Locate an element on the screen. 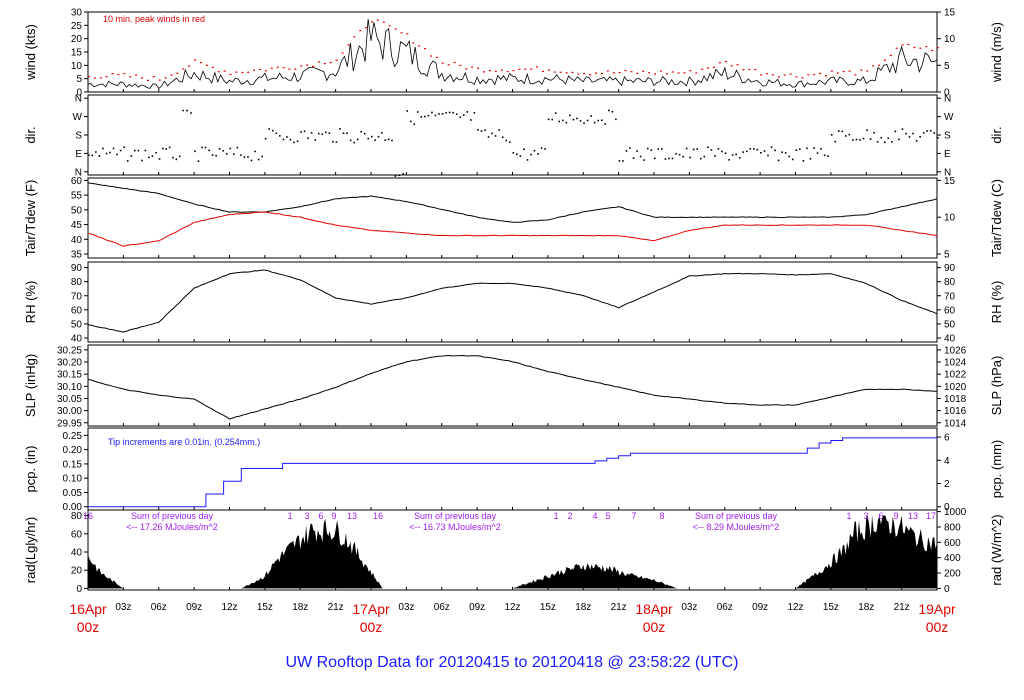 The width and height of the screenshot is (1024, 700). right-tick-label-rh: 60 is located at coordinates (950, 310).